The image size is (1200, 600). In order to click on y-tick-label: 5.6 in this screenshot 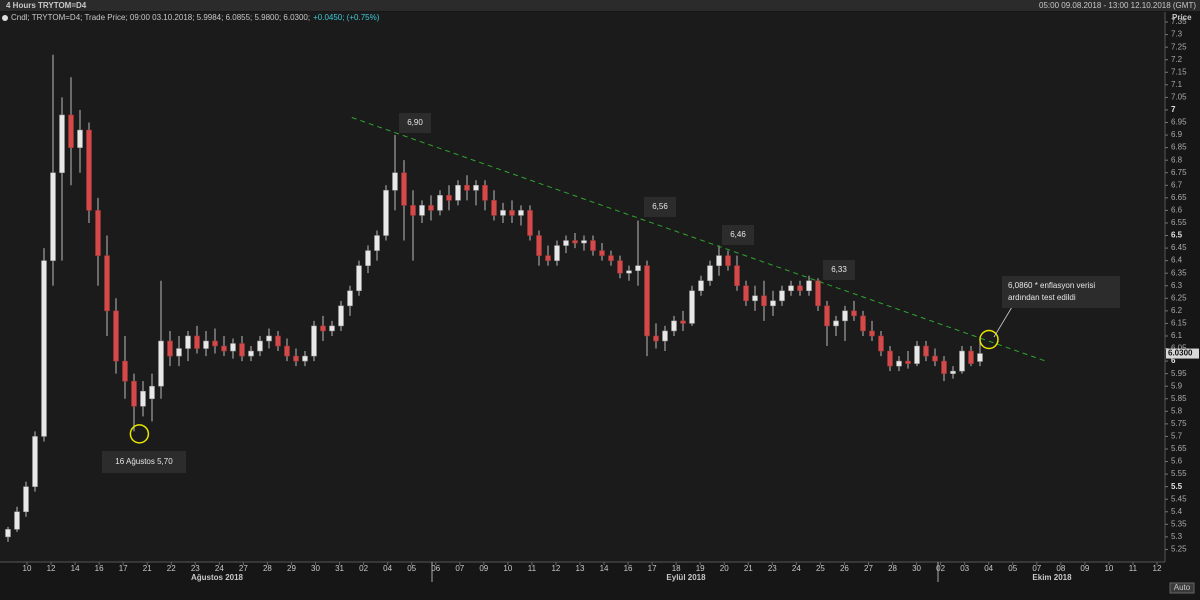, I will do `click(1177, 461)`.